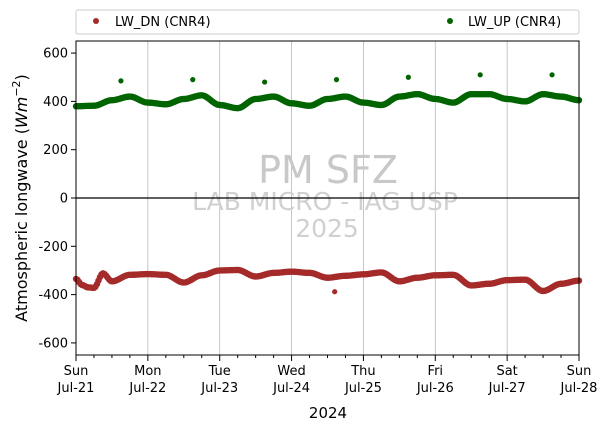 The image size is (609, 433). Describe the element at coordinates (579, 388) in the screenshot. I see `x-tick-label-date: Jul-28` at that location.